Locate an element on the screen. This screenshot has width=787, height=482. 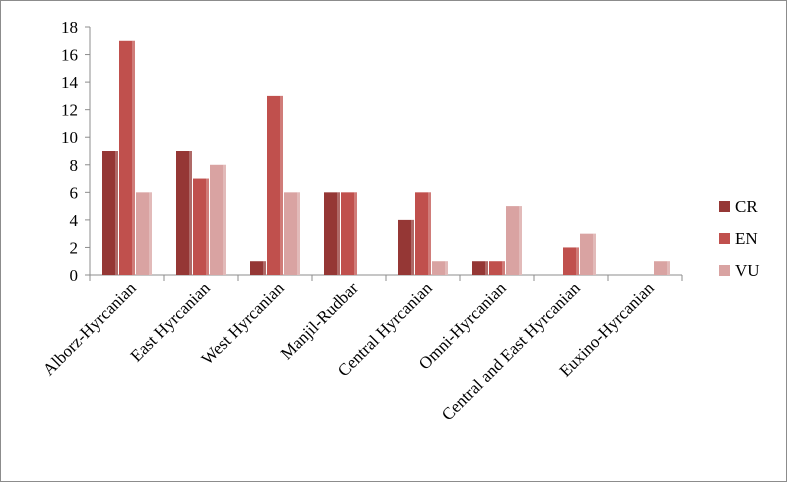
legend-swatch-en is located at coordinates (724, 238).